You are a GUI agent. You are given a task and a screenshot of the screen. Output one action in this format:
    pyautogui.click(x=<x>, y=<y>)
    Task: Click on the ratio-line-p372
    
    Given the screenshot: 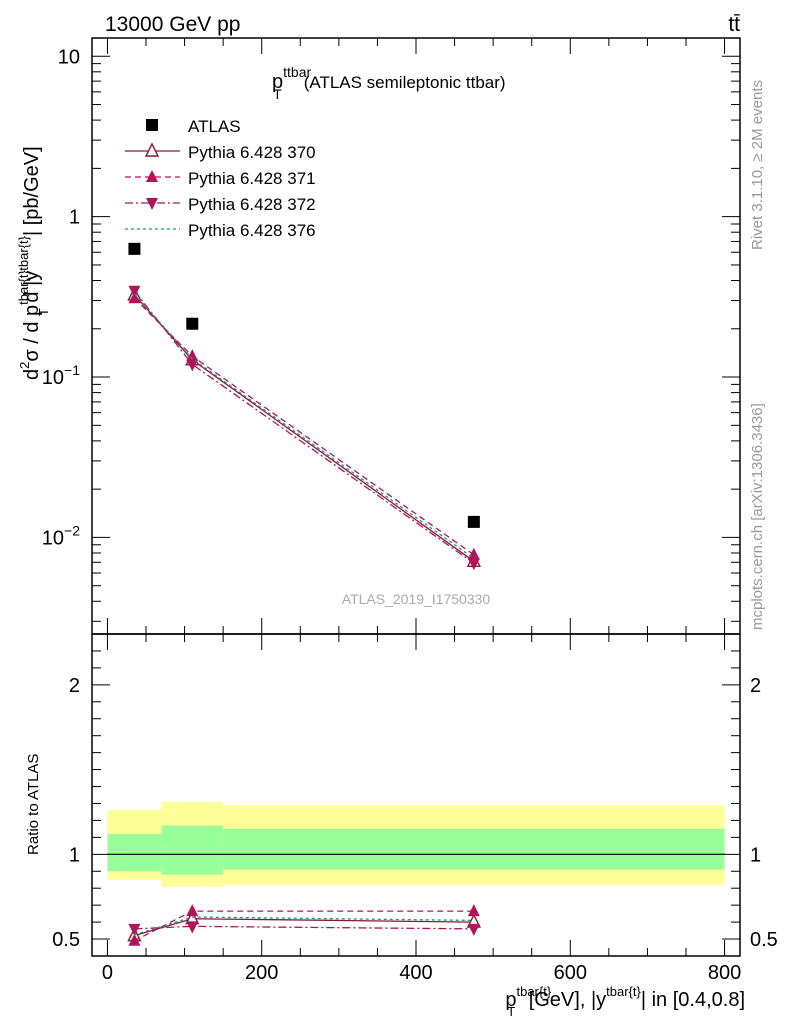 What is the action you would take?
    pyautogui.click(x=304, y=927)
    